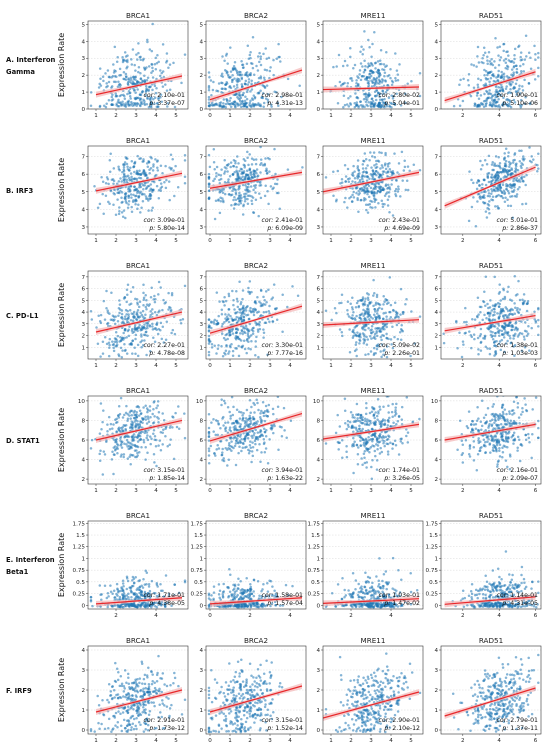  What do you see at coordinates (166, 478) in the screenshot?
I see `p-annotation: p: 1.85e-14` at bounding box center [166, 478].